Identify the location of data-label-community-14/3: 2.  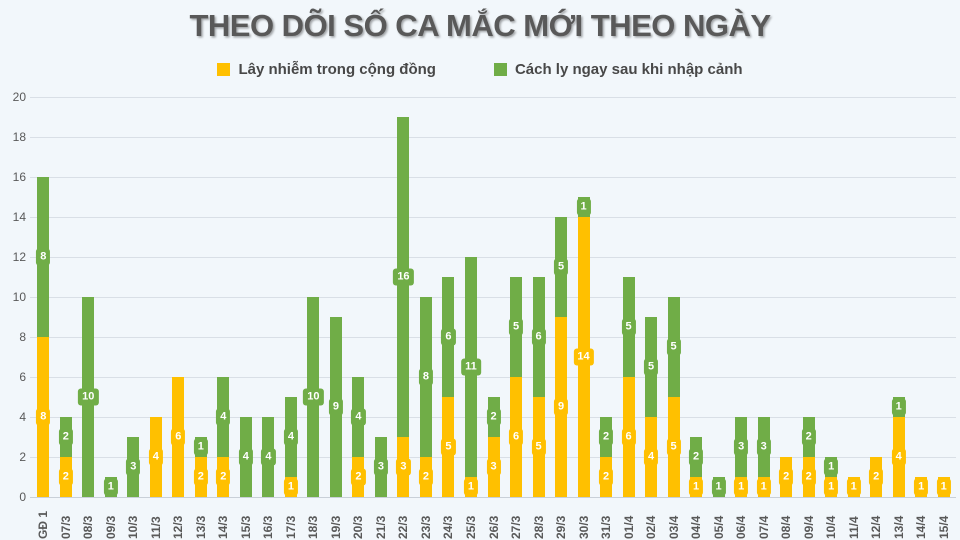
(223, 477).